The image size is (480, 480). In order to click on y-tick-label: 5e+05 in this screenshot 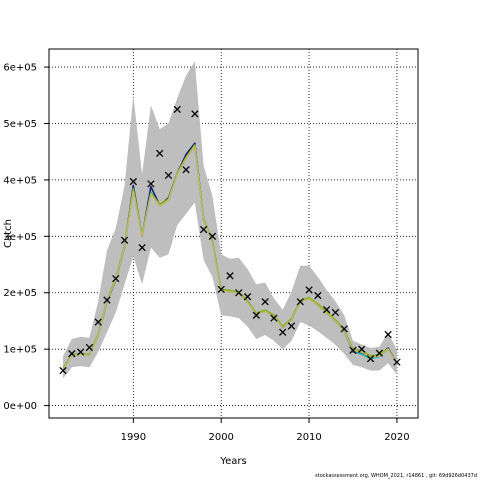, I will do `click(20, 124)`.